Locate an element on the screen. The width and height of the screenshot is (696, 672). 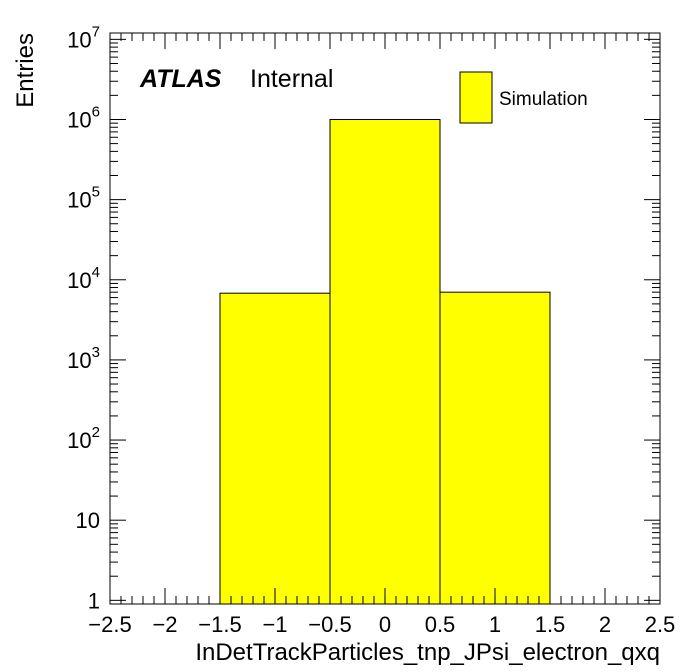
x-tick-label: −0.5 is located at coordinates (329, 624).